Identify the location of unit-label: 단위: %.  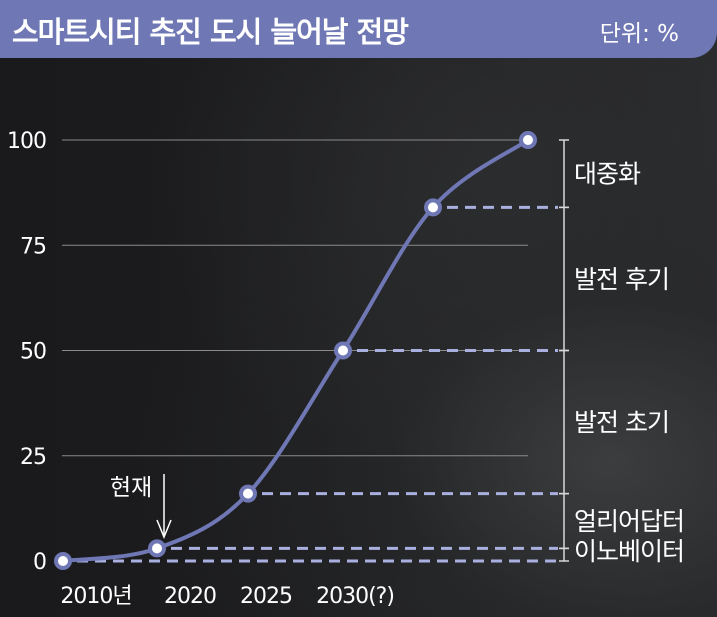
(639, 34).